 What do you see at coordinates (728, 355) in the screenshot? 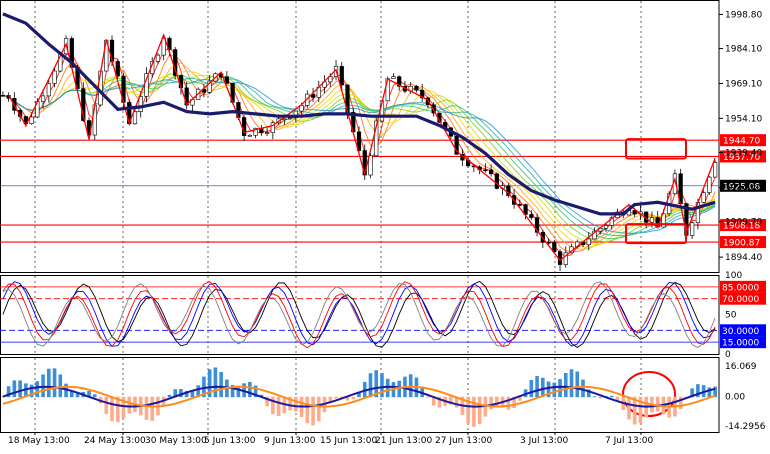
I see `stoch-tick-label: 0` at bounding box center [728, 355].